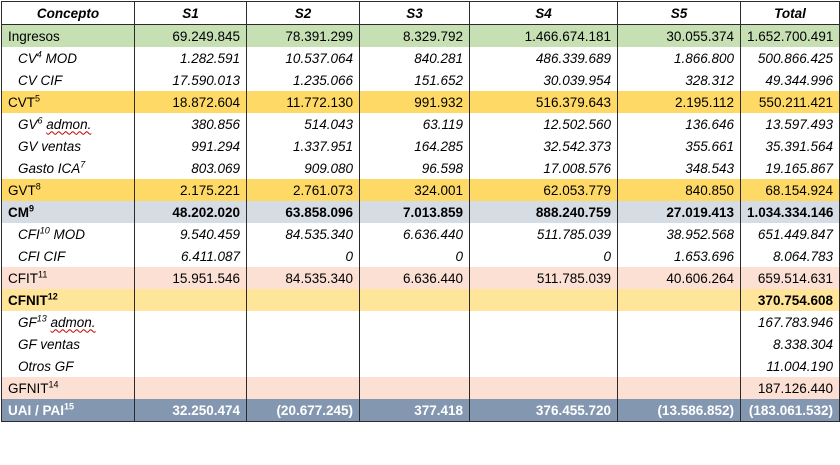 This screenshot has height=465, width=840. Describe the element at coordinates (790, 344) in the screenshot. I see `cell-total: 8.338.304` at that location.